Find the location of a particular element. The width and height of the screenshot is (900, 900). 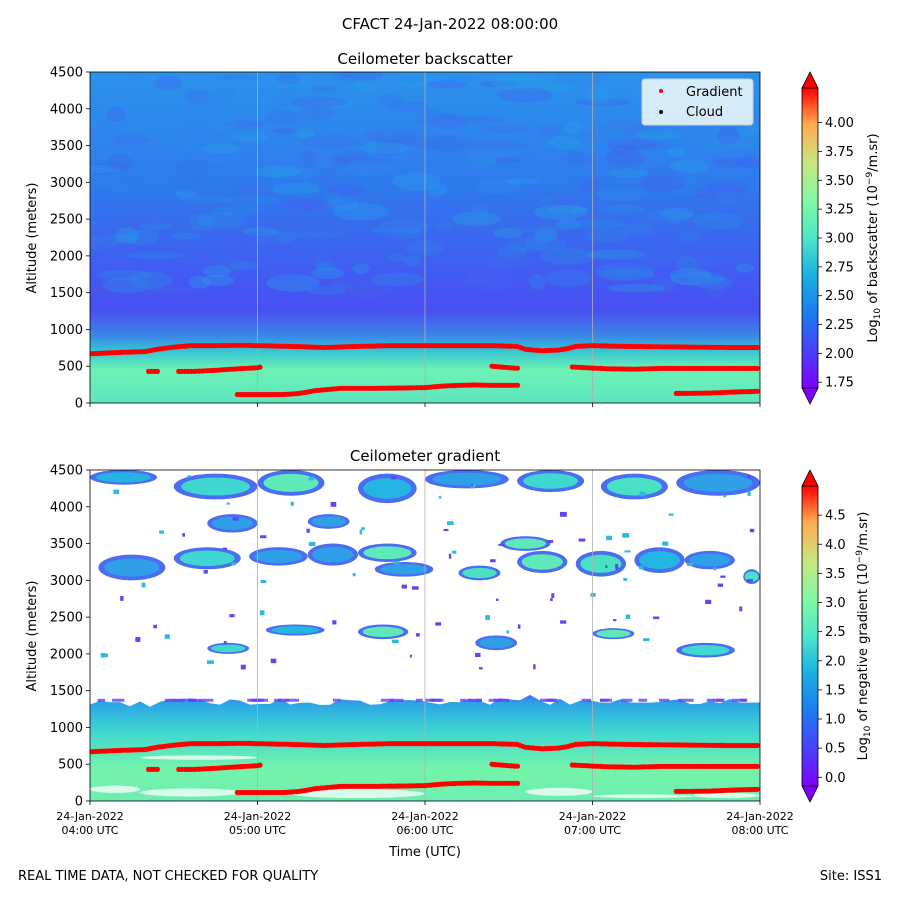

legend: Gradient Cloud is located at coordinates (697, 102).